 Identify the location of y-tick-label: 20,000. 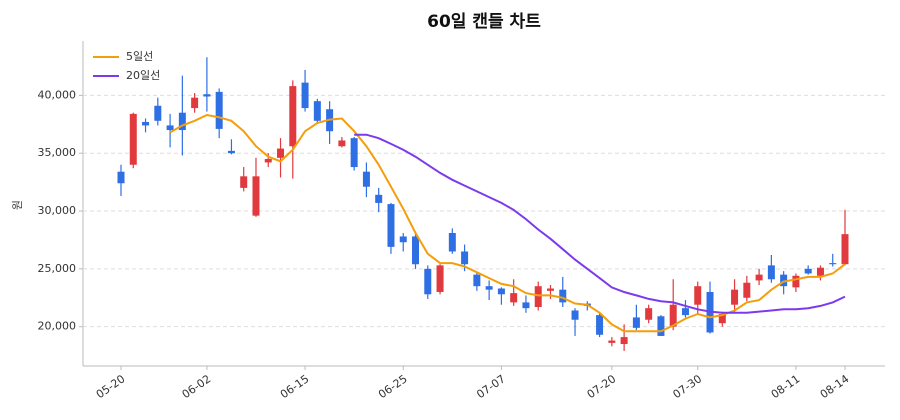
(57, 326).